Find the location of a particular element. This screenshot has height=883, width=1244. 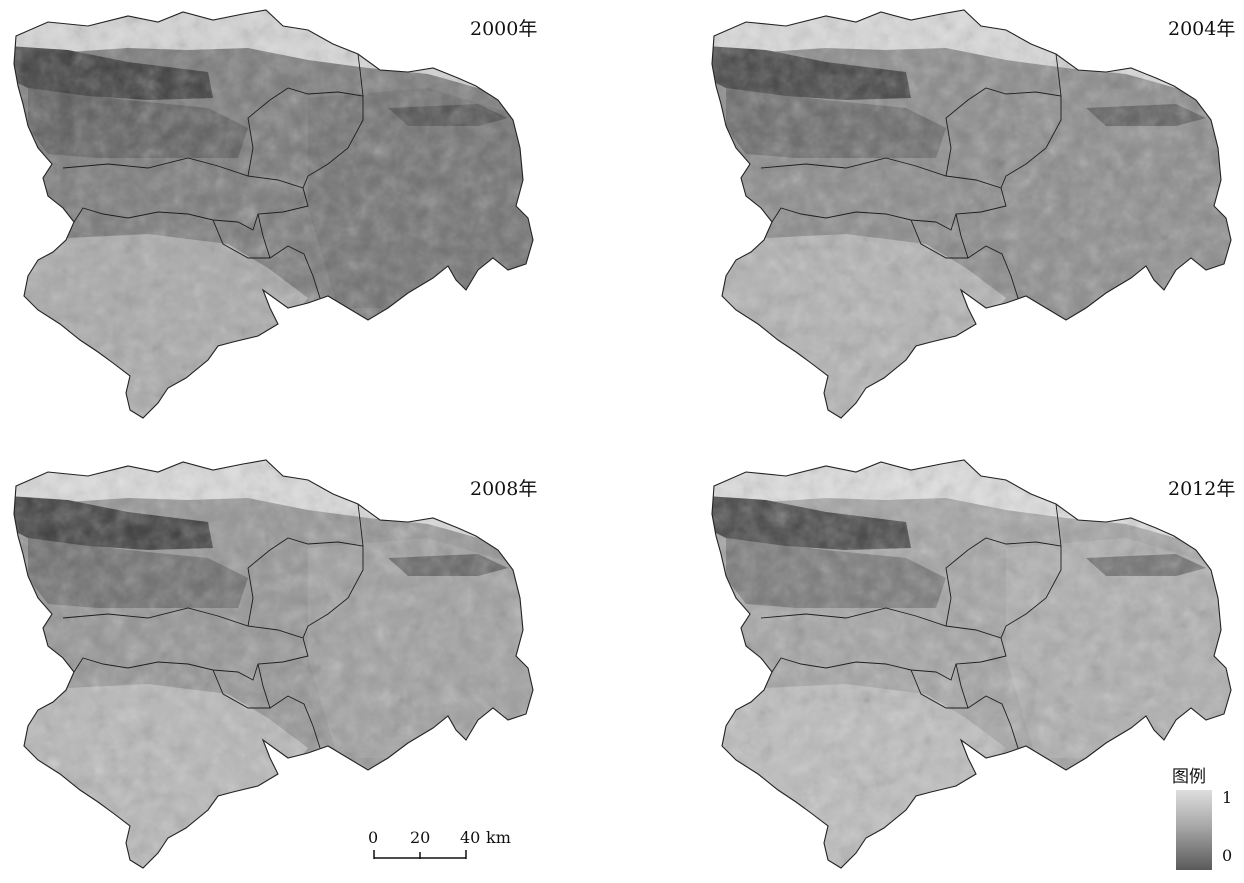

panel-year-label: 2012年 is located at coordinates (1202, 489).